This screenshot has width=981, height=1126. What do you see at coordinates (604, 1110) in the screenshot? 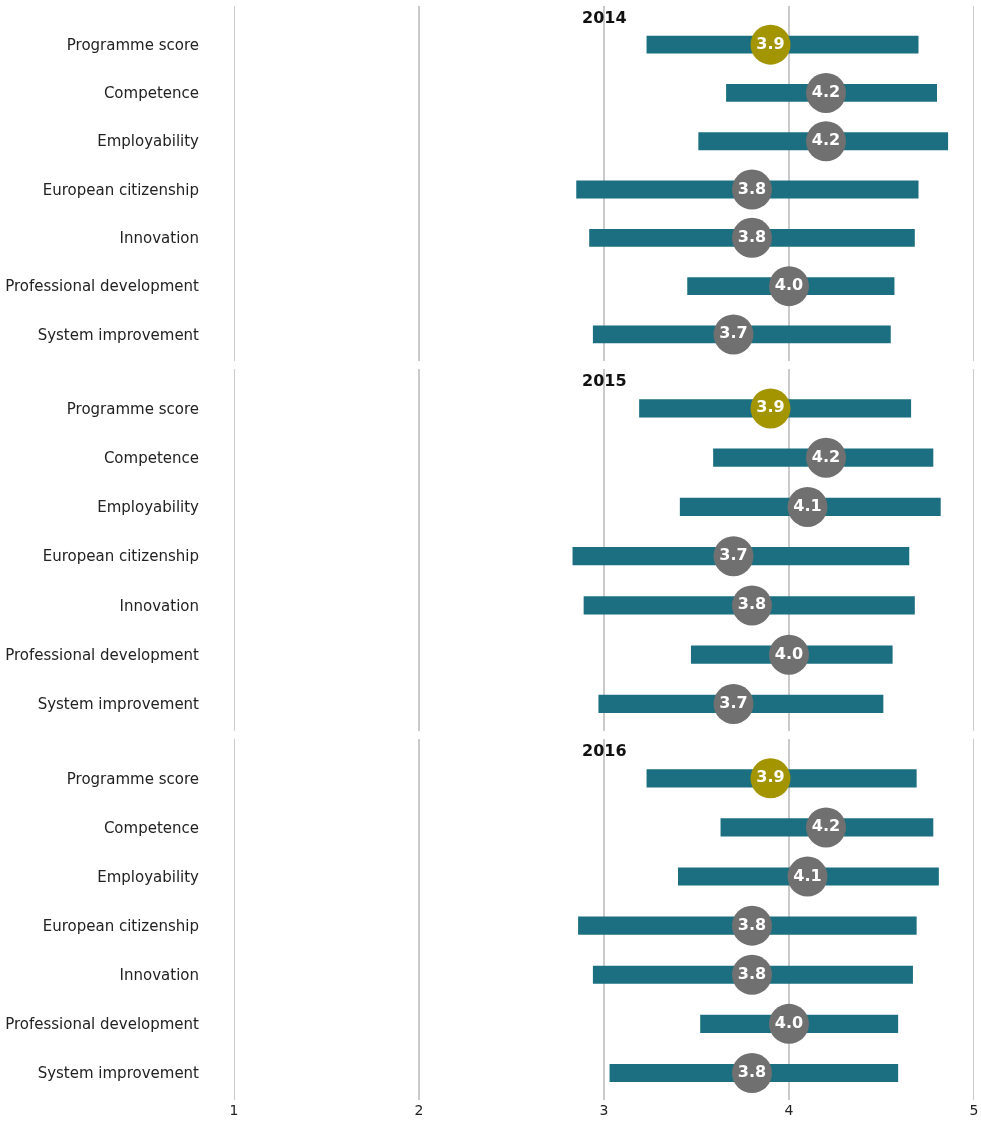
I see `x-tick-label: 3` at bounding box center [604, 1110].